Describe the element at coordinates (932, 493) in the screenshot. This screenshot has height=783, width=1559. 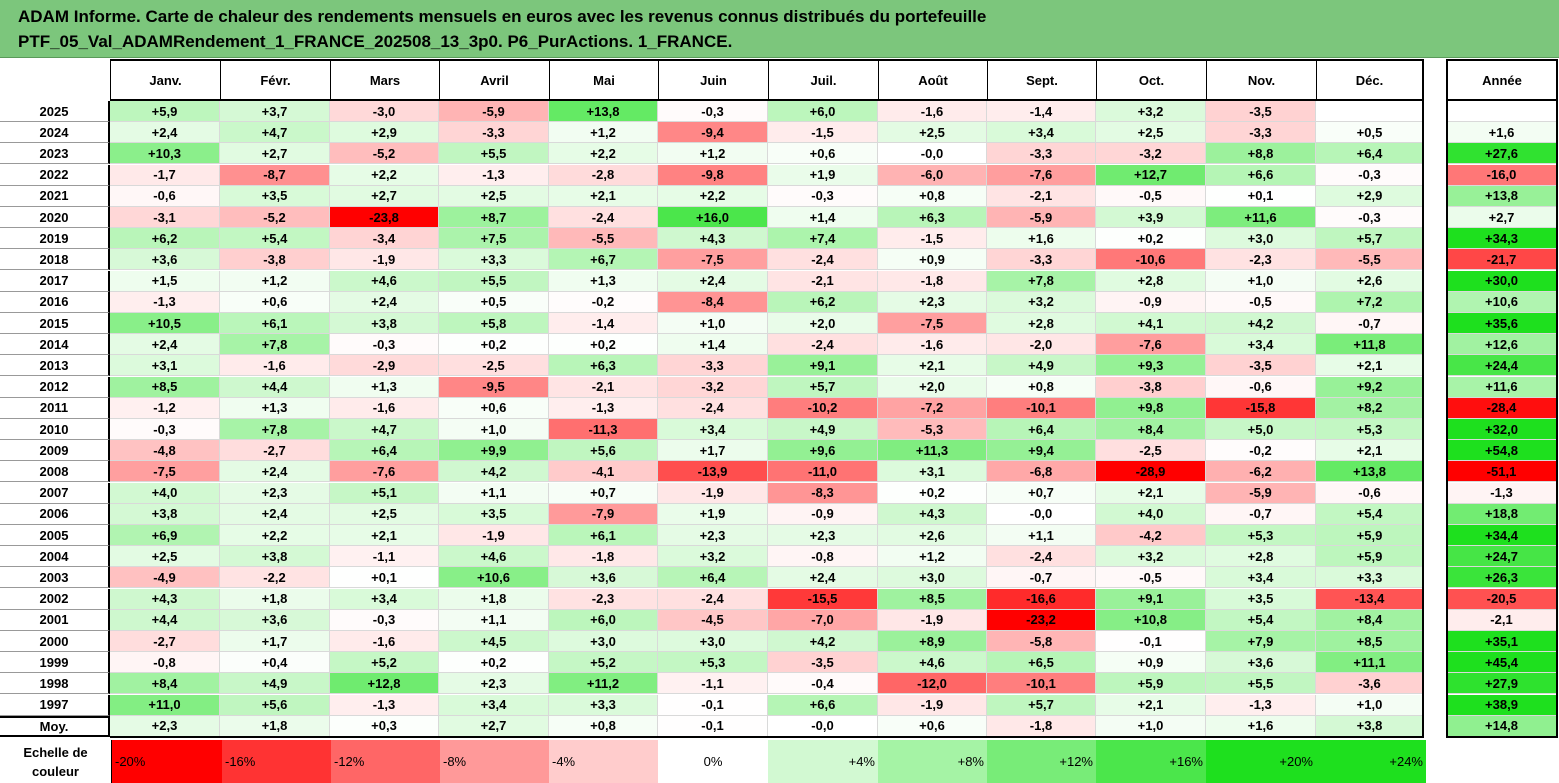
I see `heatmap-cell: +0,2` at that location.